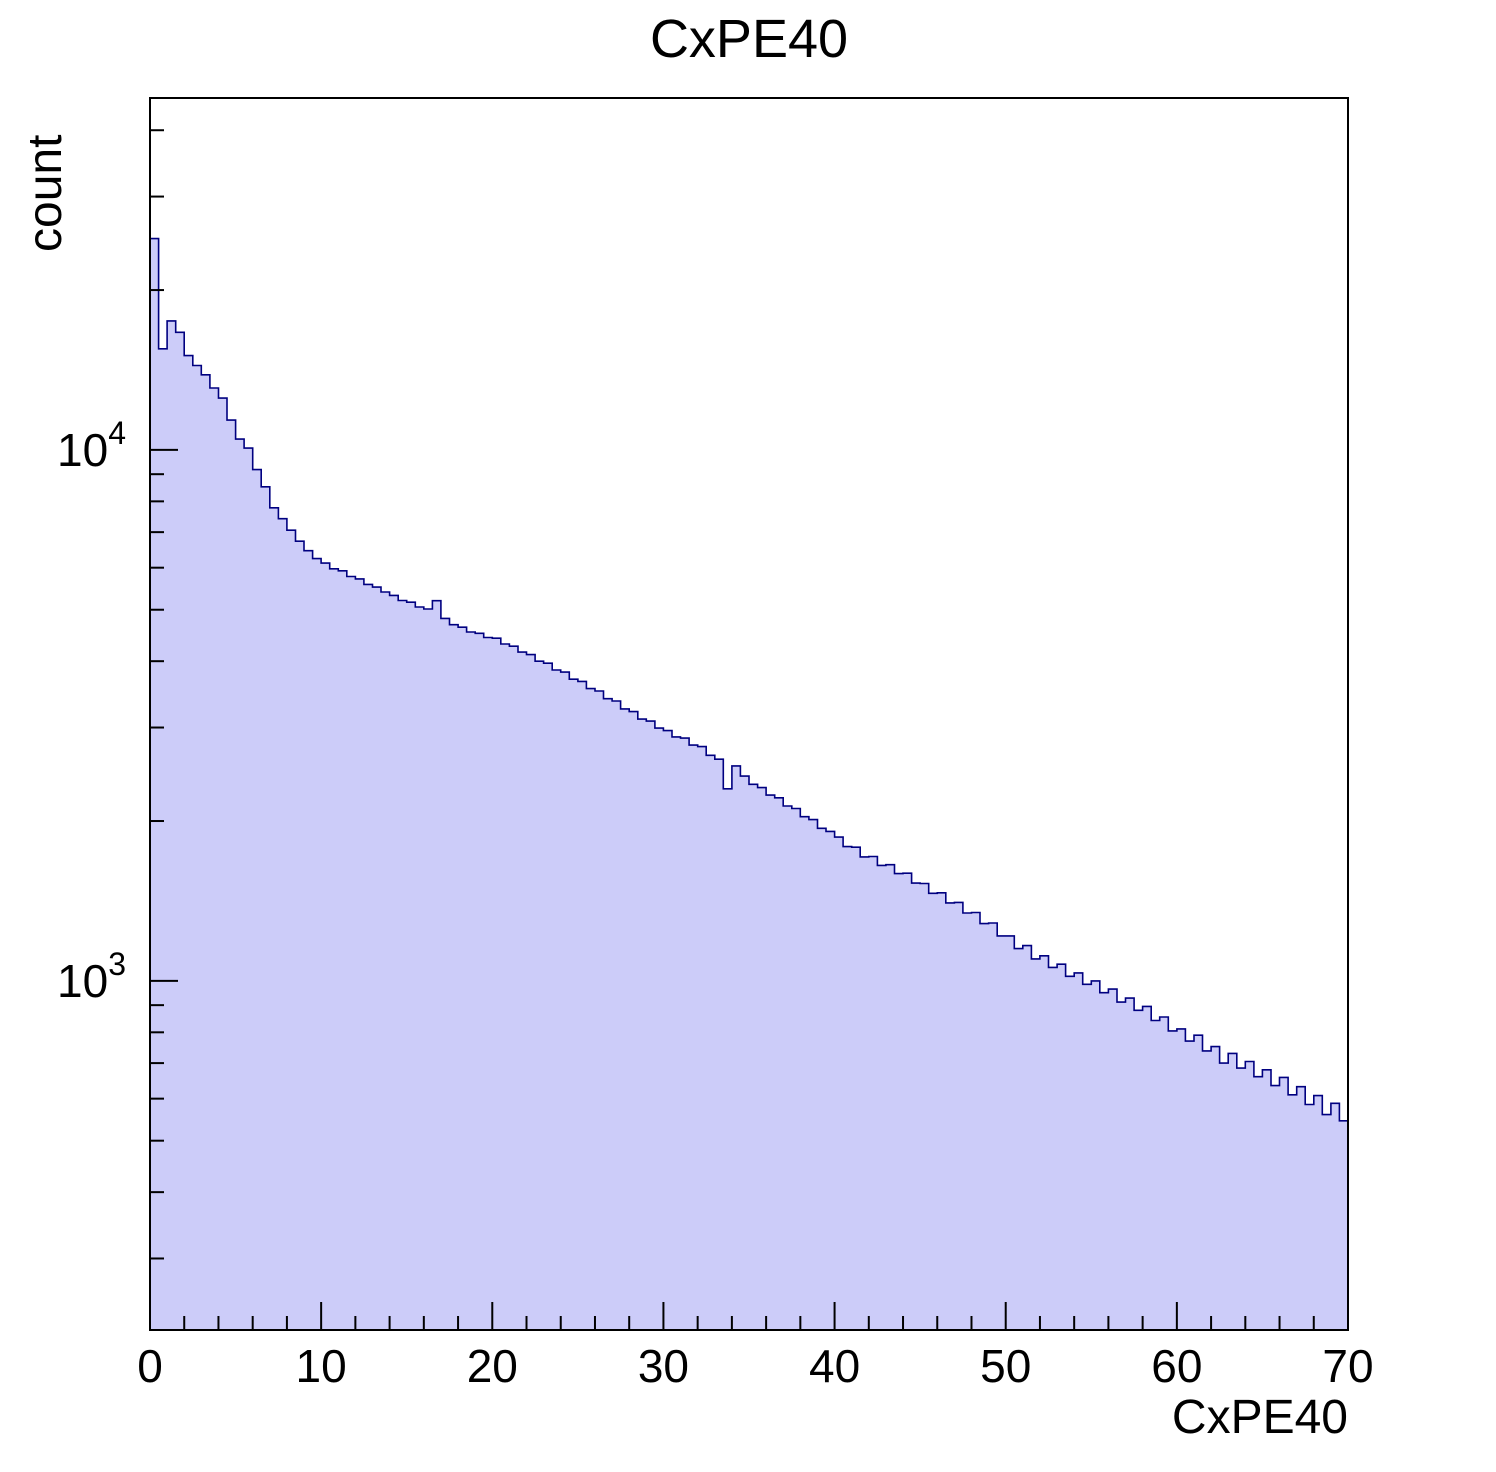  Describe the element at coordinates (1347, 1366) in the screenshot. I see `x-tick-label: 70` at that location.